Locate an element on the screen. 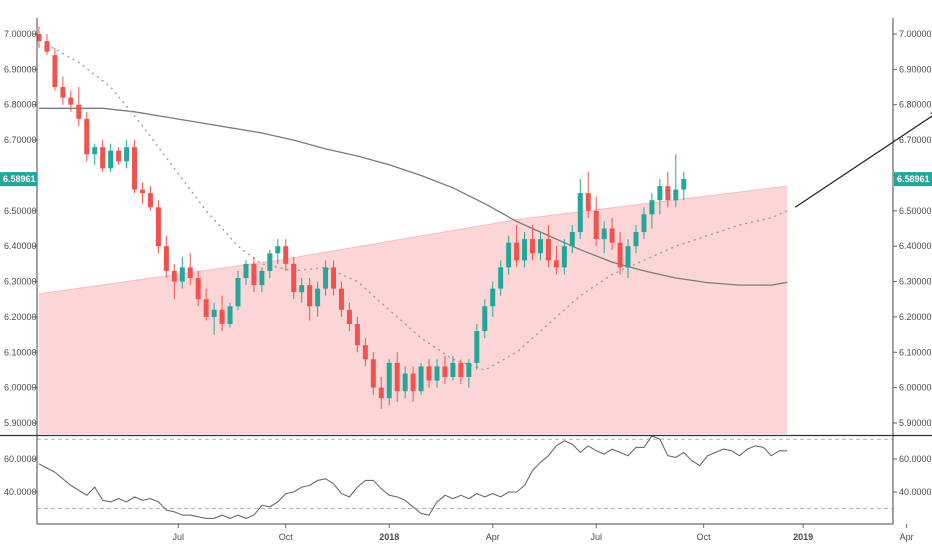 The height and width of the screenshot is (550, 932). last-price-badge-right is located at coordinates (913, 179).